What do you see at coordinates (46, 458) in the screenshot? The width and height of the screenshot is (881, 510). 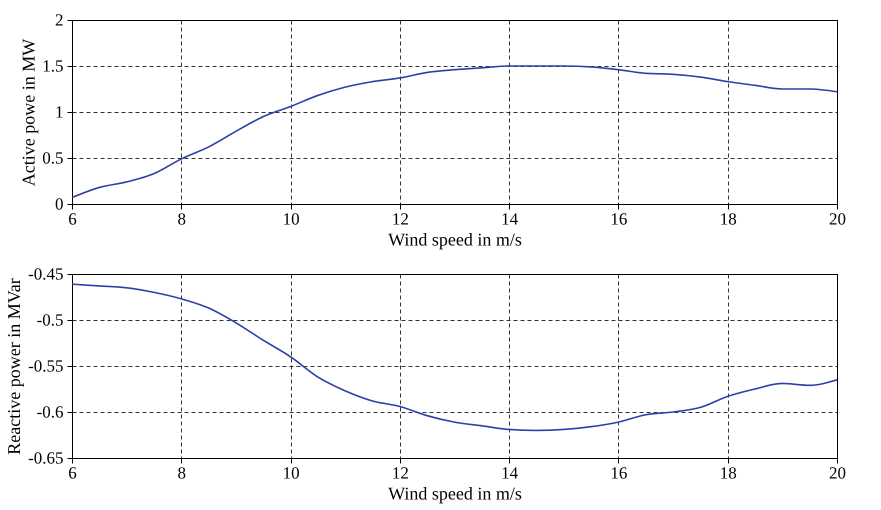 I see `y-tick-label: -0.65` at bounding box center [46, 458].